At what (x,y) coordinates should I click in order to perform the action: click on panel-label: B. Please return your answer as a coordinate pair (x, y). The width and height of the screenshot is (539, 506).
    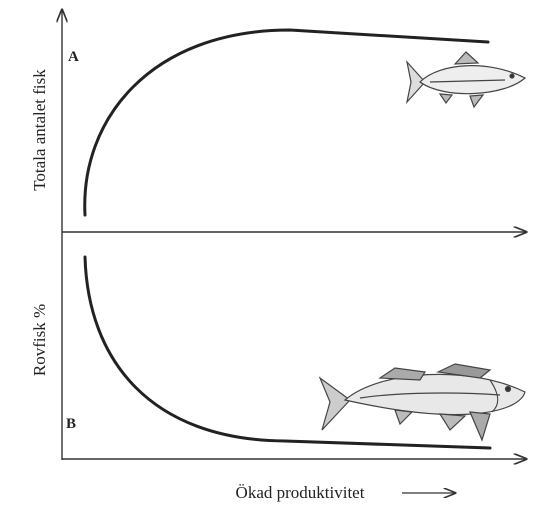
    Looking at the image, I should click on (71, 424).